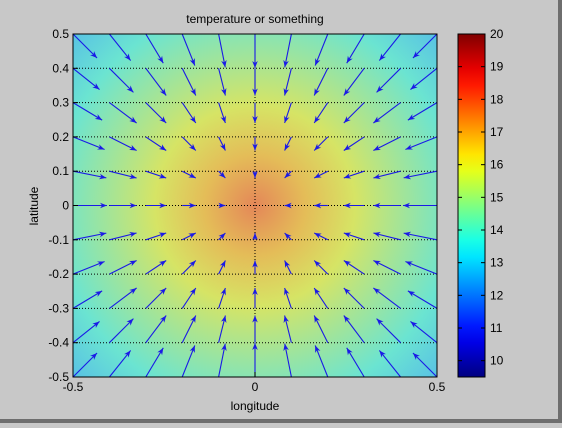 This screenshot has width=562, height=428. I want to click on x-axis-ticks: -0.5 0 0.5, so click(254, 383).